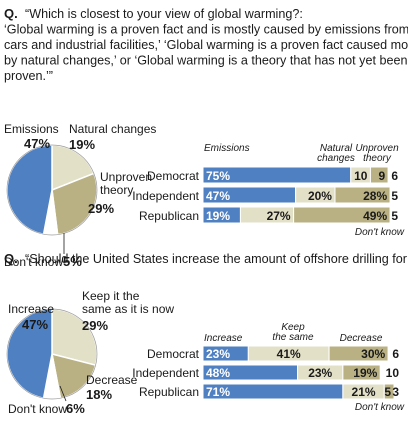  Describe the element at coordinates (128, 309) in the screenshot. I see `pie-label: same as it is now` at that location.